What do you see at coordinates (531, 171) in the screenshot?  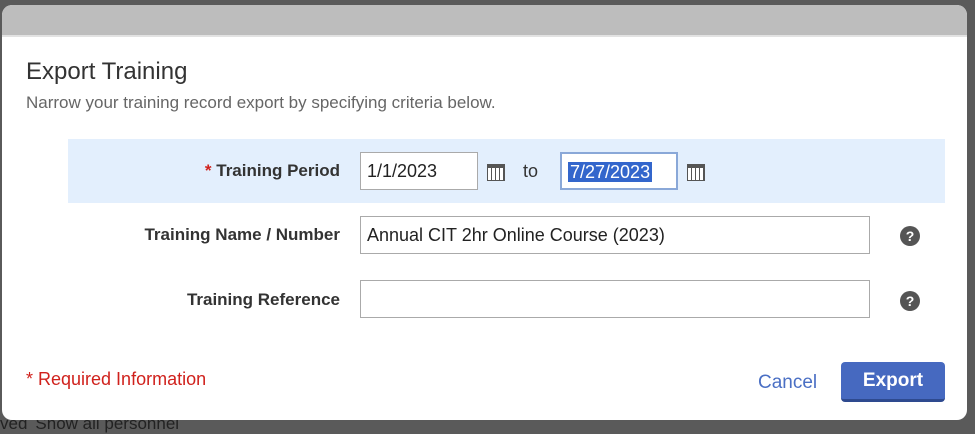 I see `to-label: to` at bounding box center [531, 171].